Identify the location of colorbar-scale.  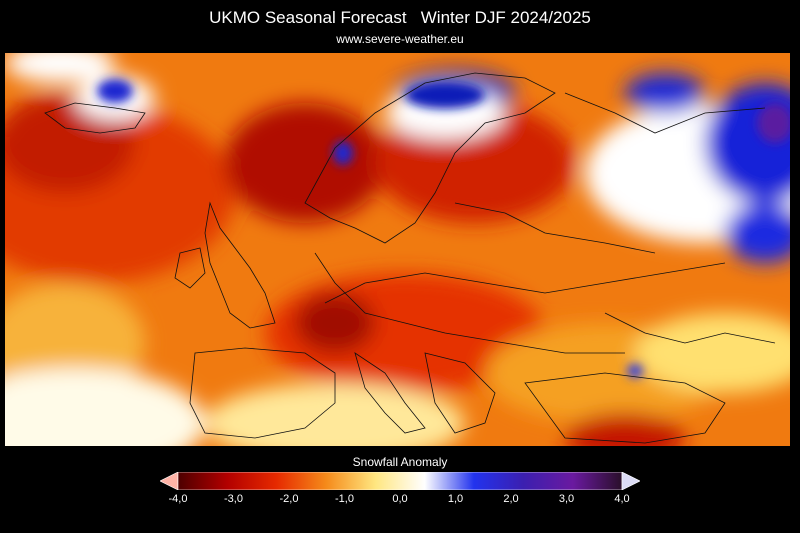
(400, 481).